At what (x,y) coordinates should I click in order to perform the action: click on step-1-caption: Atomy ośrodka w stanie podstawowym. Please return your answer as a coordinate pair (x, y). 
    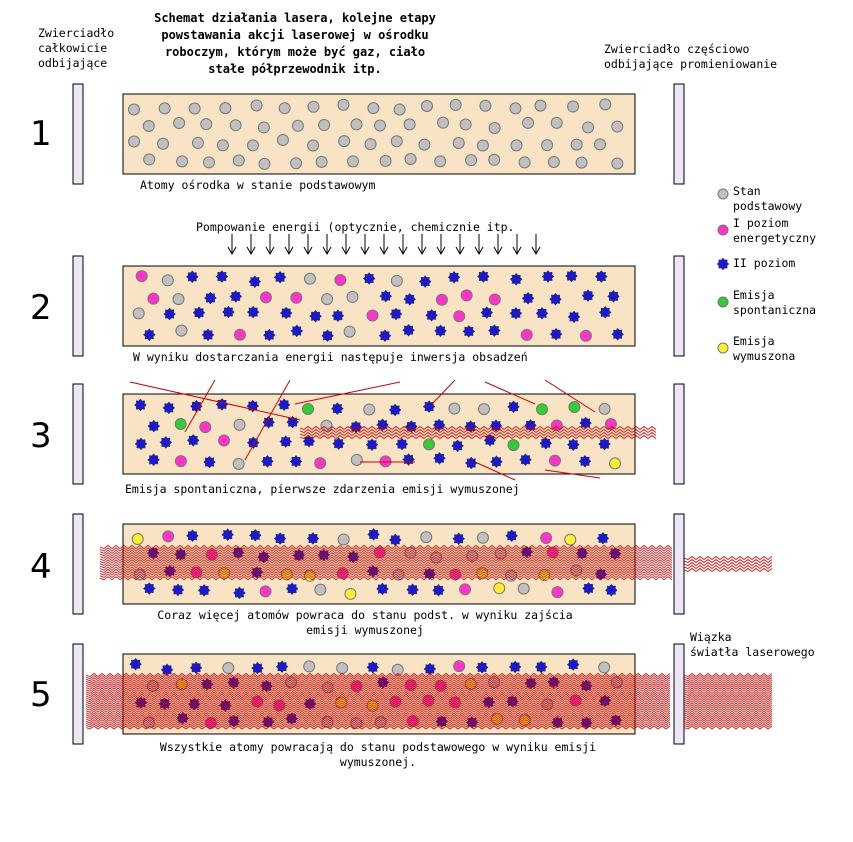
    Looking at the image, I should click on (258, 185).